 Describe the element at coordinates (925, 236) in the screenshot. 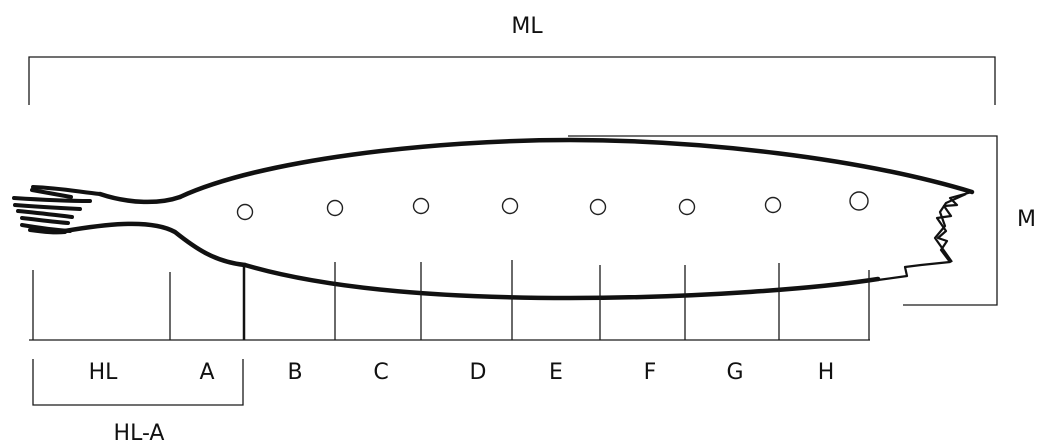

I see `mantle-tip-jagged` at that location.